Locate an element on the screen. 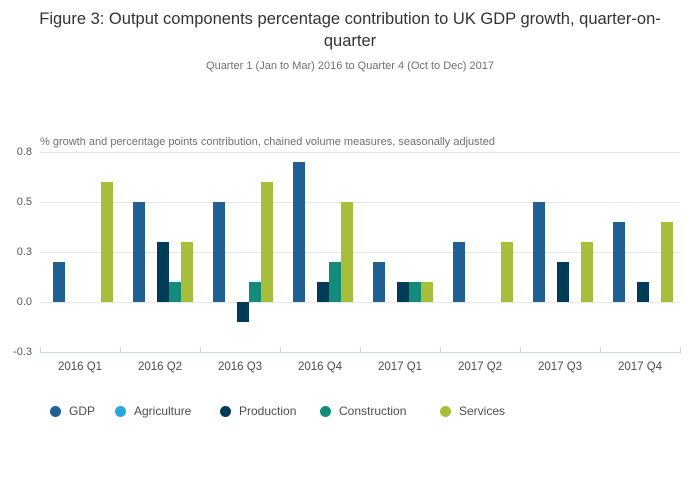  bar-services-2016-q1 is located at coordinates (107, 242).